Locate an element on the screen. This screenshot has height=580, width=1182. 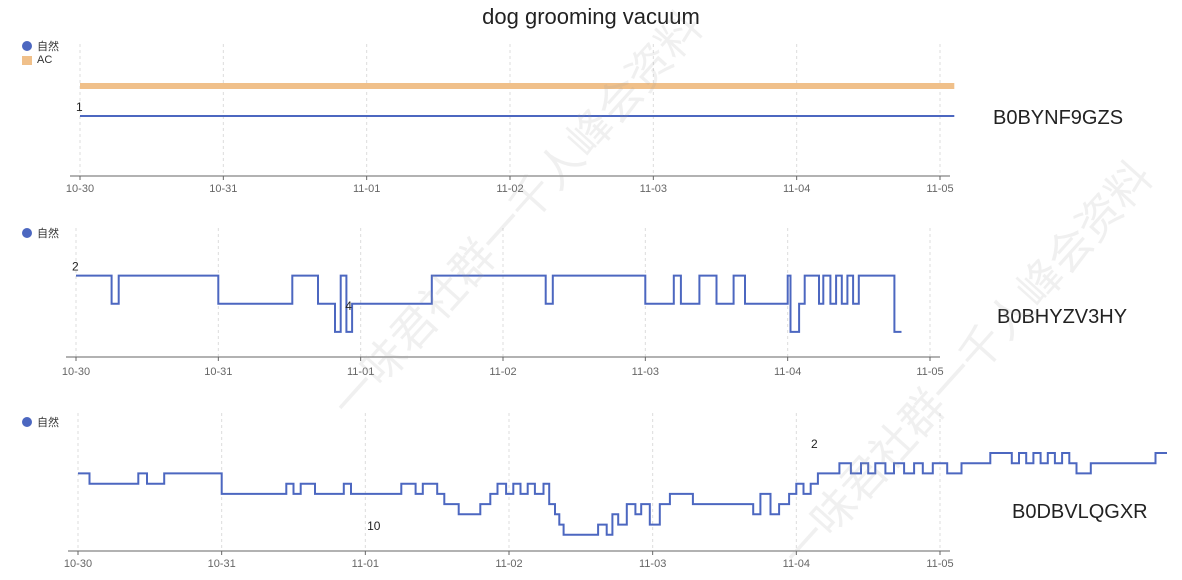
legend-item-ac: AC is located at coordinates (40, 60).